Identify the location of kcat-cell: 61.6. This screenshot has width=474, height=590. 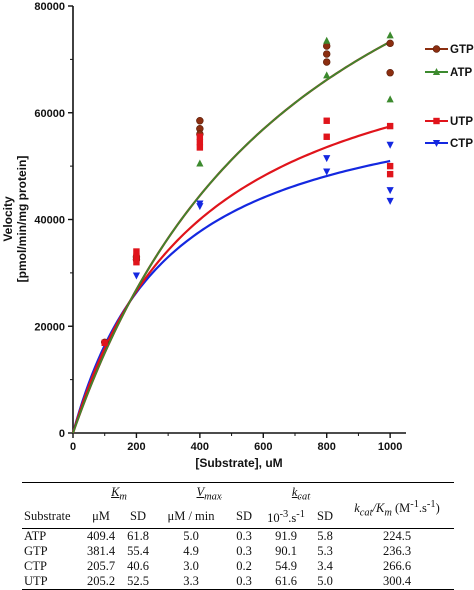
(286, 582).